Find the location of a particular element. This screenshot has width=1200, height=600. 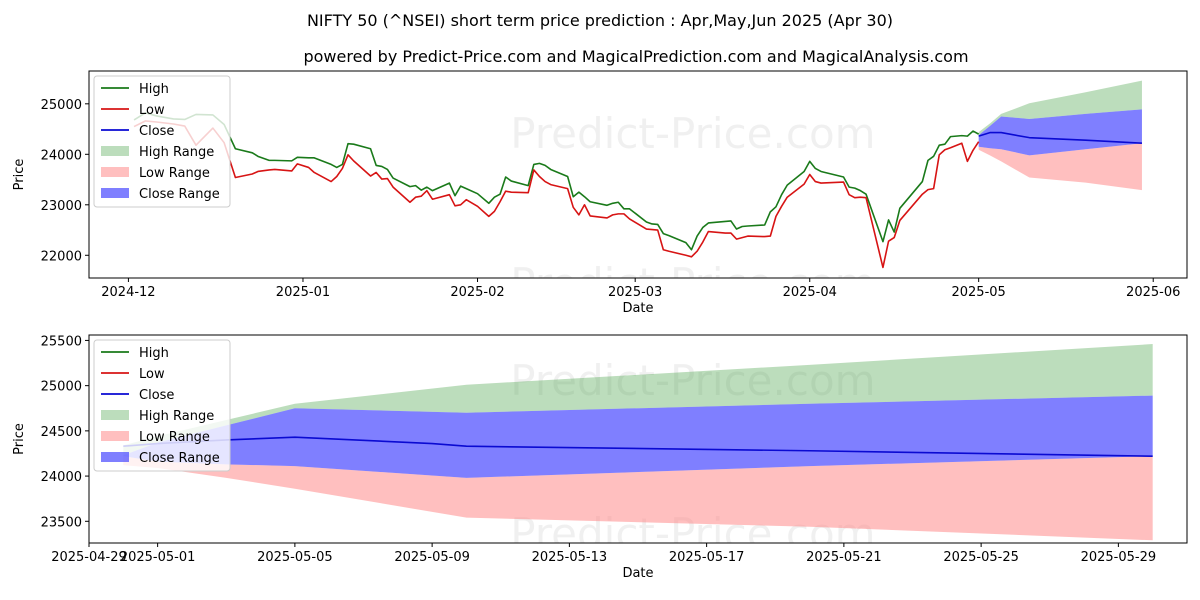

x-tick-label: 2025-04-29 is located at coordinates (89, 557).